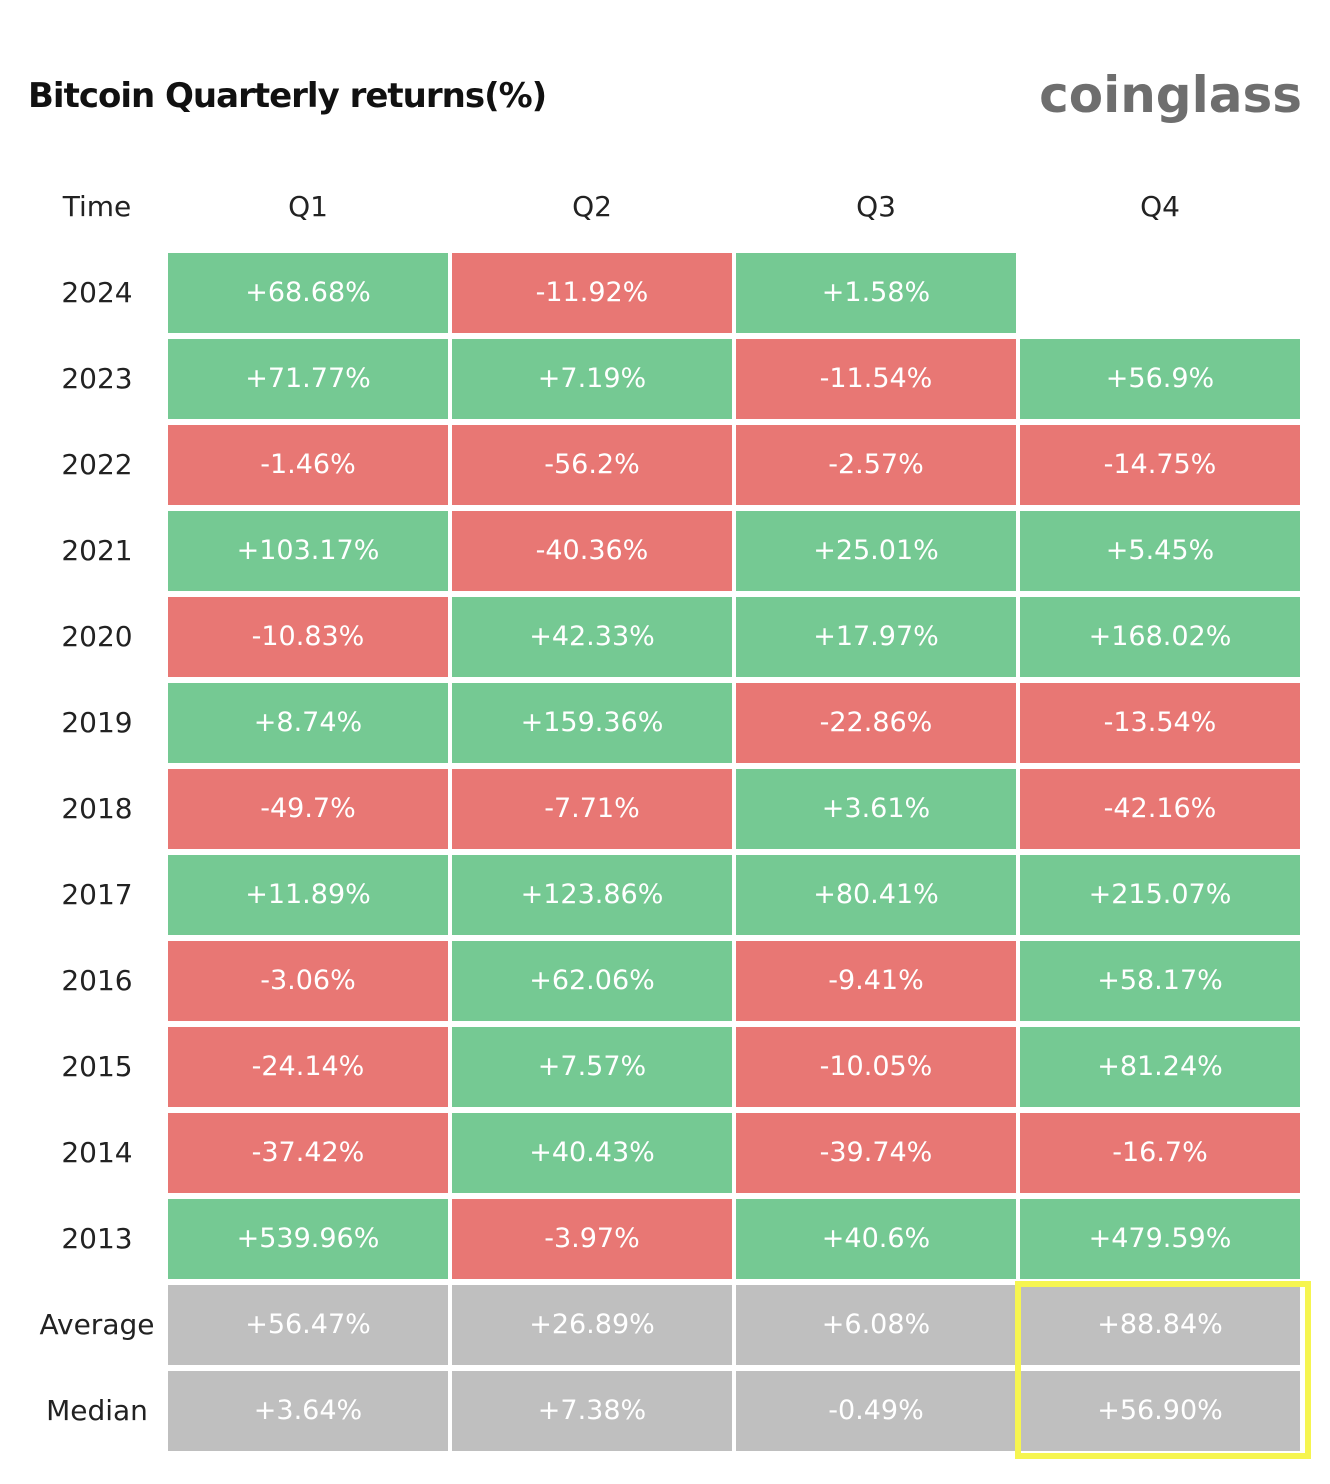  I want to click on cell-2018-q2: -7.71%, so click(592, 809).